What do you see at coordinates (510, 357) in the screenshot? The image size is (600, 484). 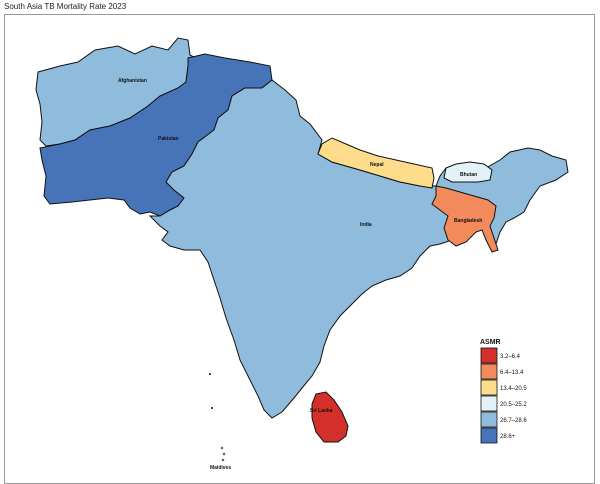 I see `legend-label: 3.2–6.4` at bounding box center [510, 357].